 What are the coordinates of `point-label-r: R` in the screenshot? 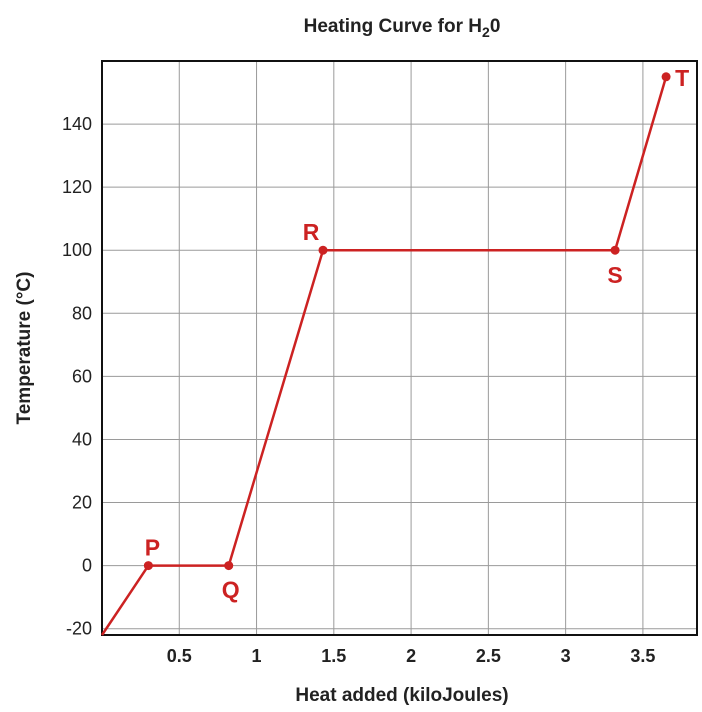 It's located at (311, 232).